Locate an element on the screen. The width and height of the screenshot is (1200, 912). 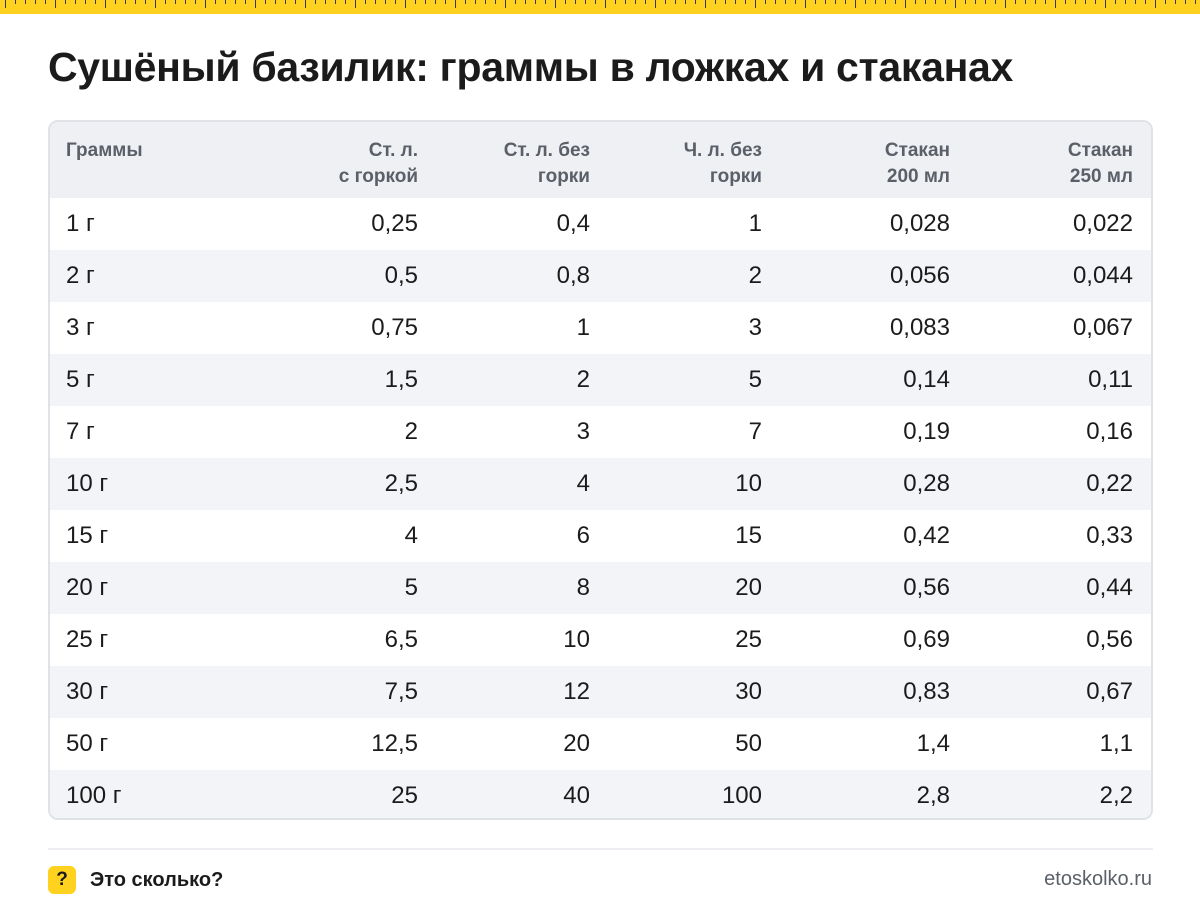
grams-cell: 100 г is located at coordinates (94, 795).